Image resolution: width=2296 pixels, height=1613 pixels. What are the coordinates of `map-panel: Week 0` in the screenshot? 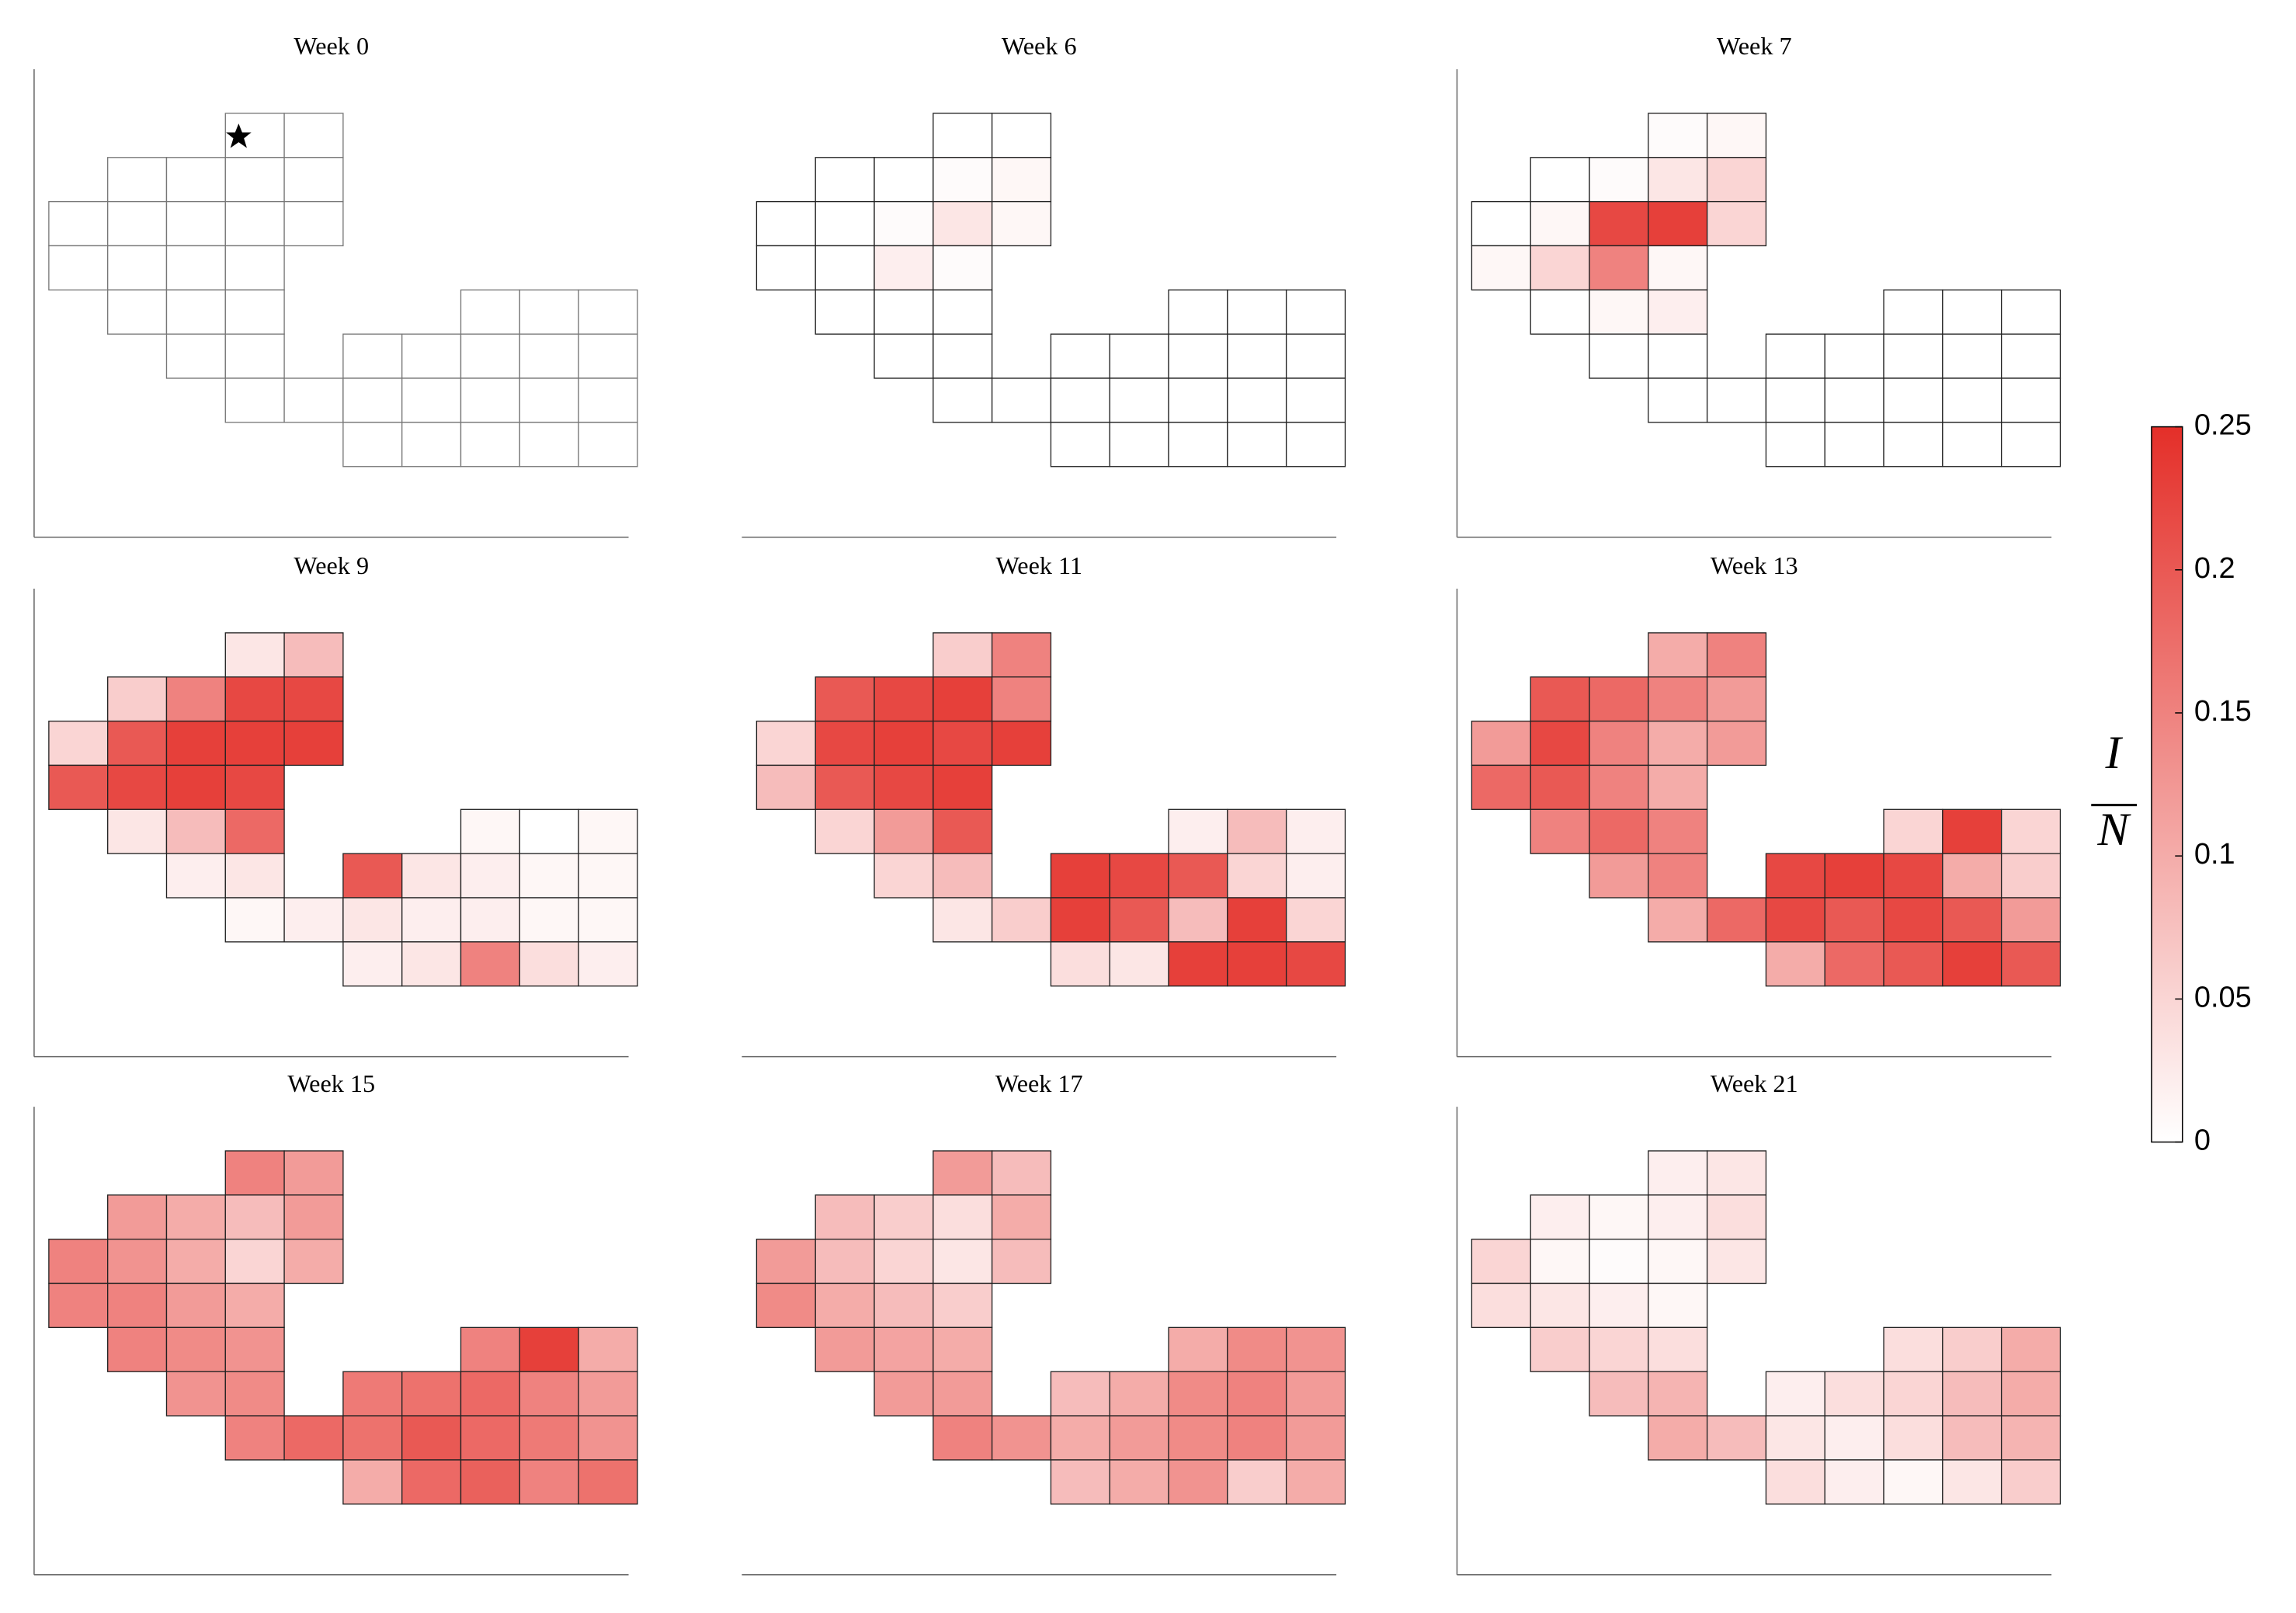 It's located at (335, 285).